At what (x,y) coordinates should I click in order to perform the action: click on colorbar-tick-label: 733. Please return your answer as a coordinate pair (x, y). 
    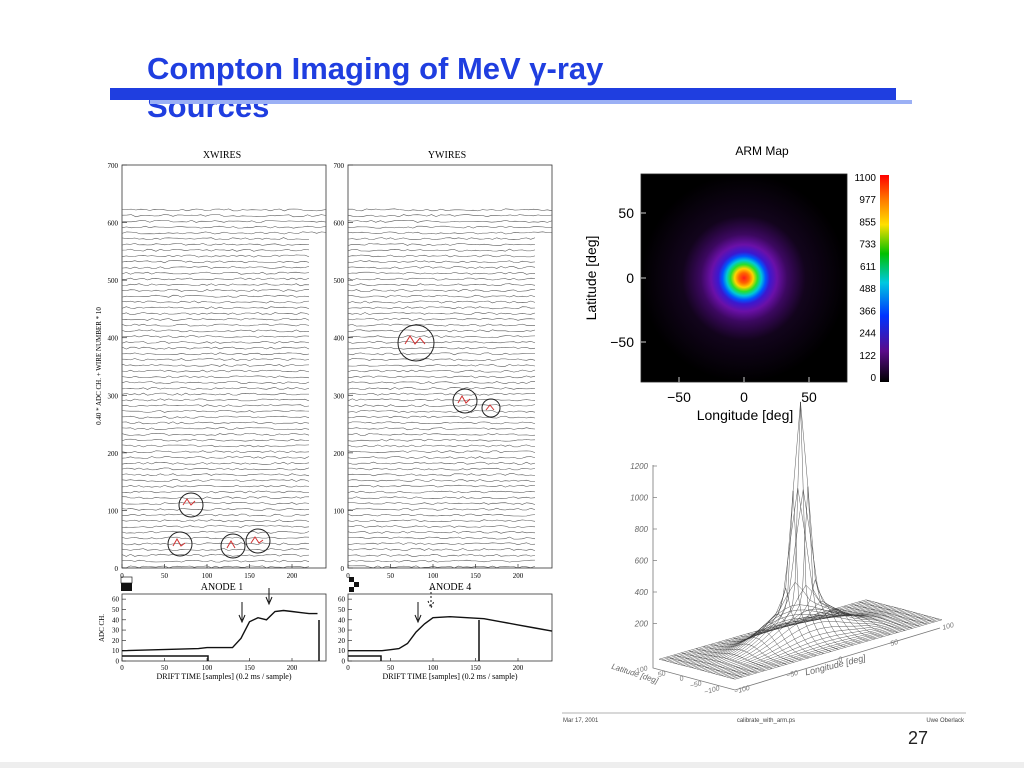
    Looking at the image, I should click on (867, 245).